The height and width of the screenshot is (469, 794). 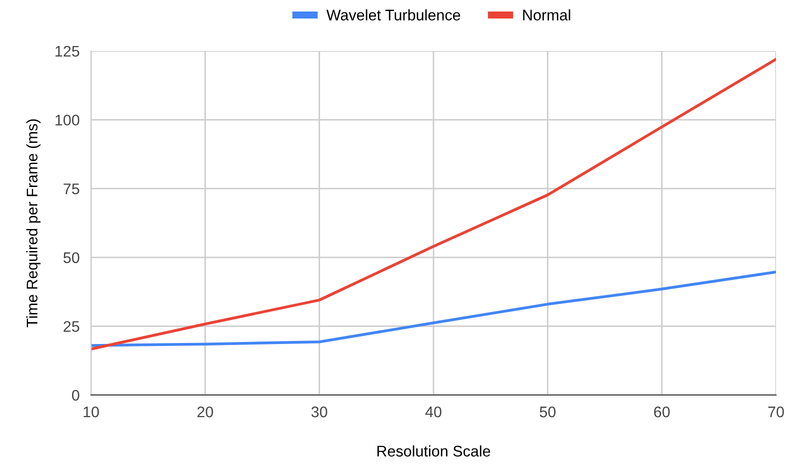 What do you see at coordinates (68, 51) in the screenshot?
I see `y-tick-label: 125` at bounding box center [68, 51].